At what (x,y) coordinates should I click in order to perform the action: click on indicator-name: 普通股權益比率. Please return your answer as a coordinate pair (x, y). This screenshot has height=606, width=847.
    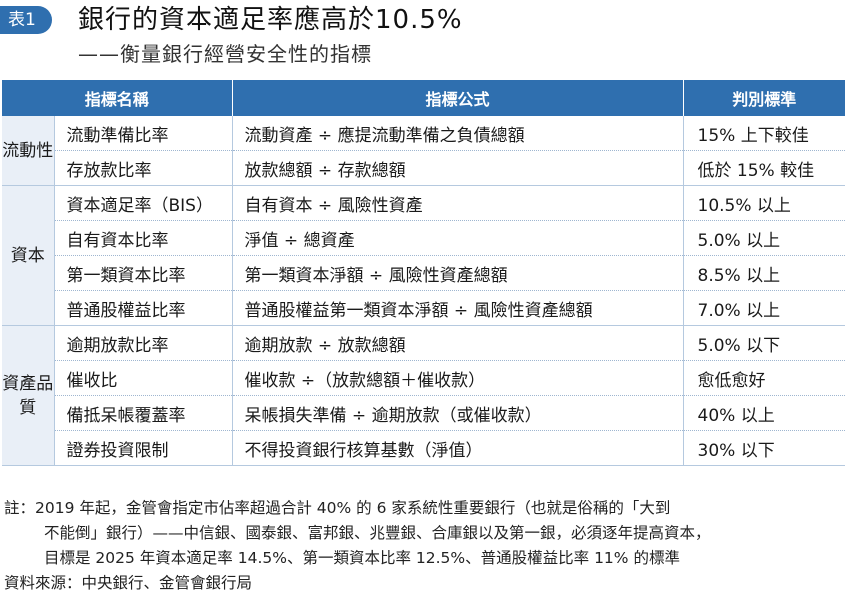
    Looking at the image, I should click on (143, 308).